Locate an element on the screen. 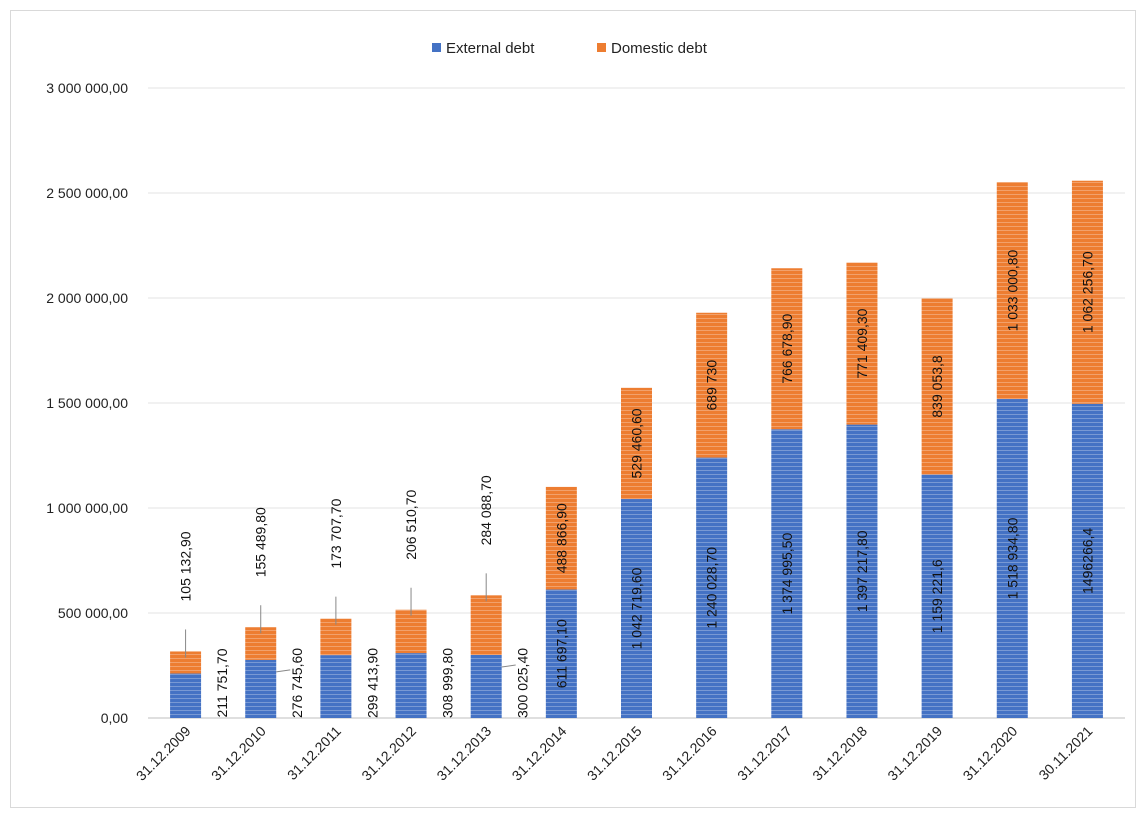  data-label-domestic-debt: 488 866,90 is located at coordinates (561, 538).